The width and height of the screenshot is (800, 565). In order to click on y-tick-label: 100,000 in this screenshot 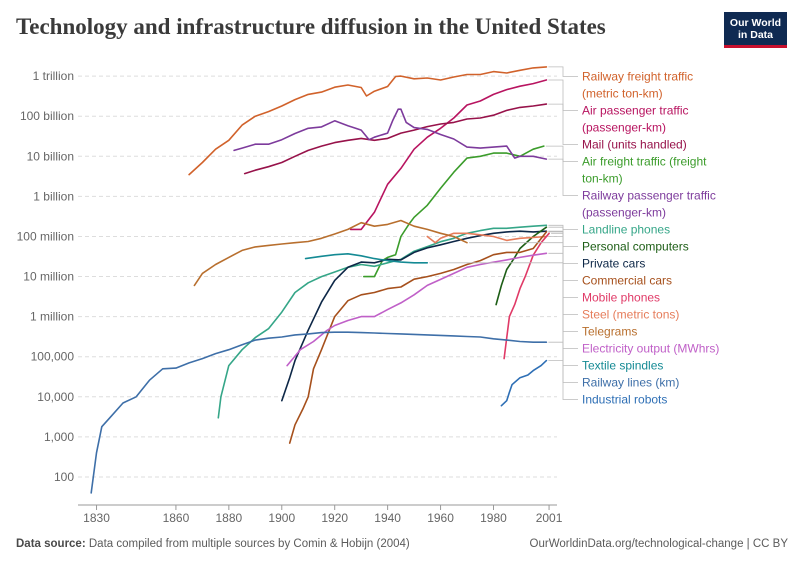, I will do `click(53, 357)`.